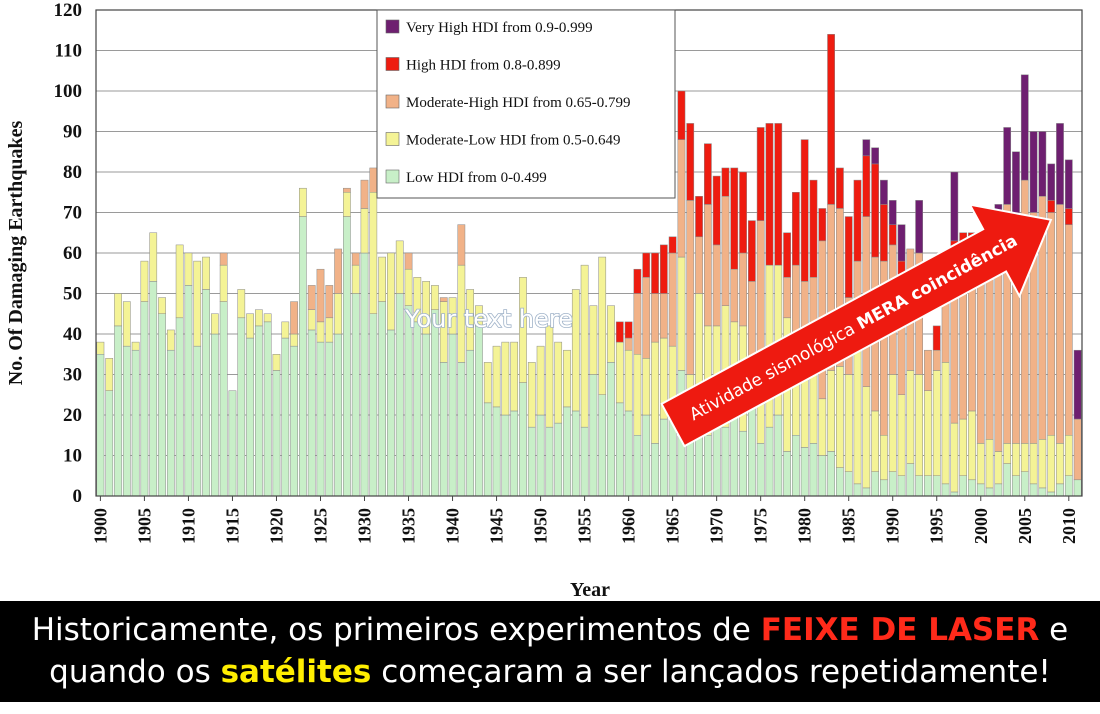  Describe the element at coordinates (629, 526) in the screenshot. I see `x-tick-label: 1960` at that location.